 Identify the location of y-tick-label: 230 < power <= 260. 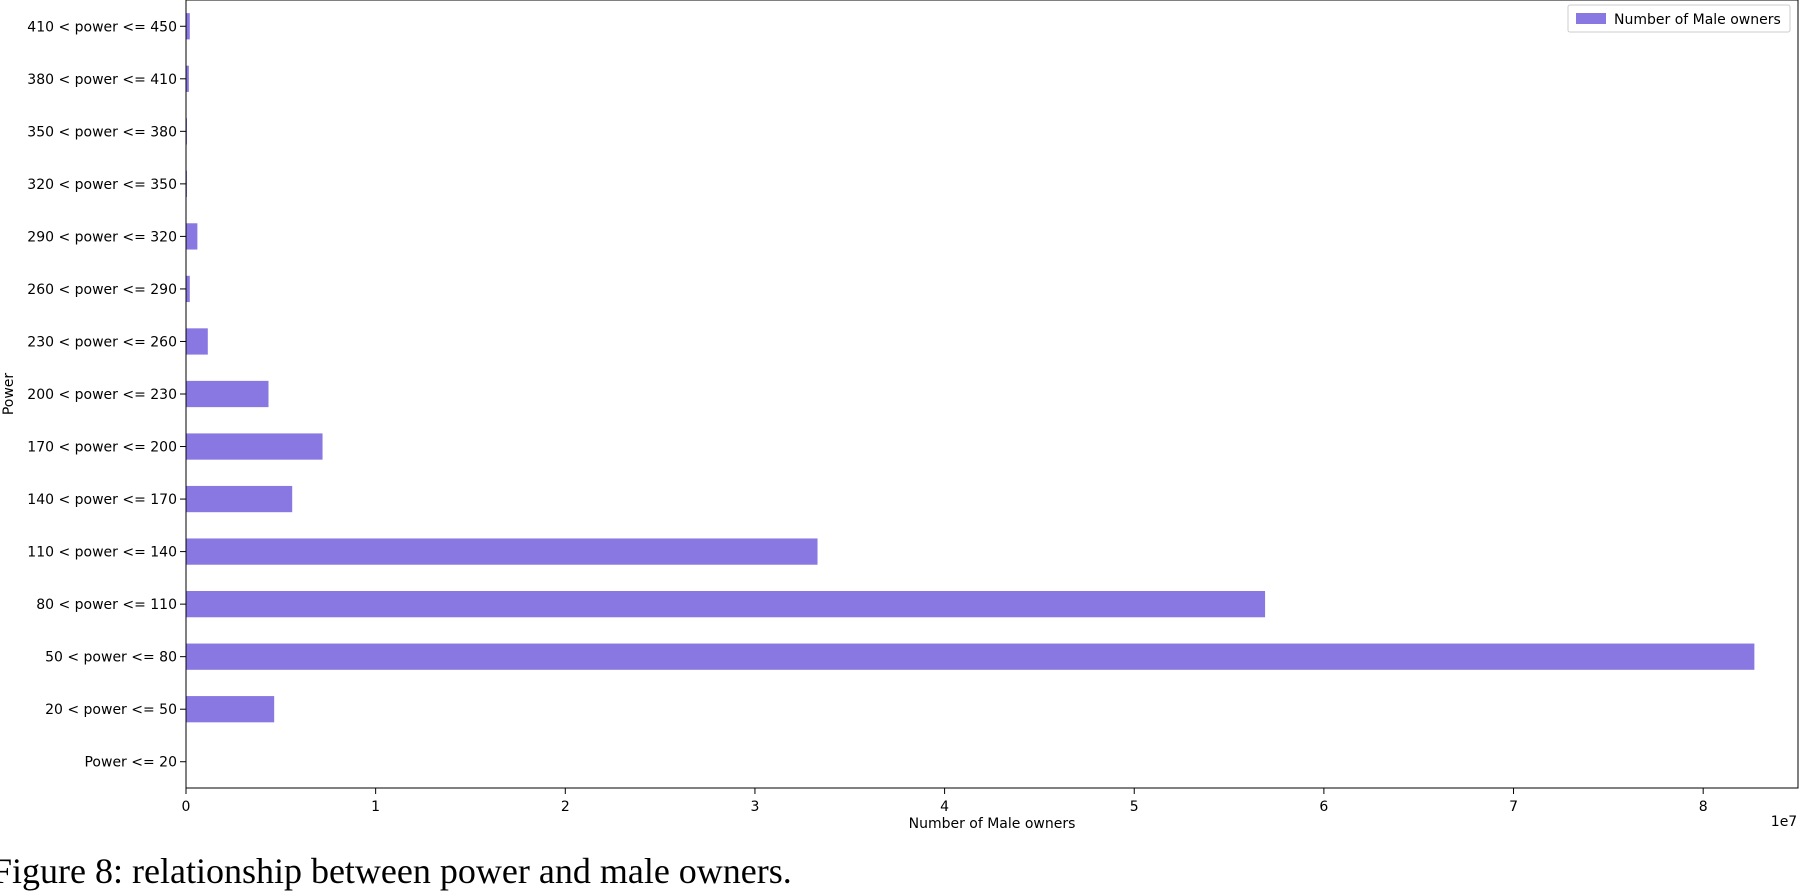
(102, 342).